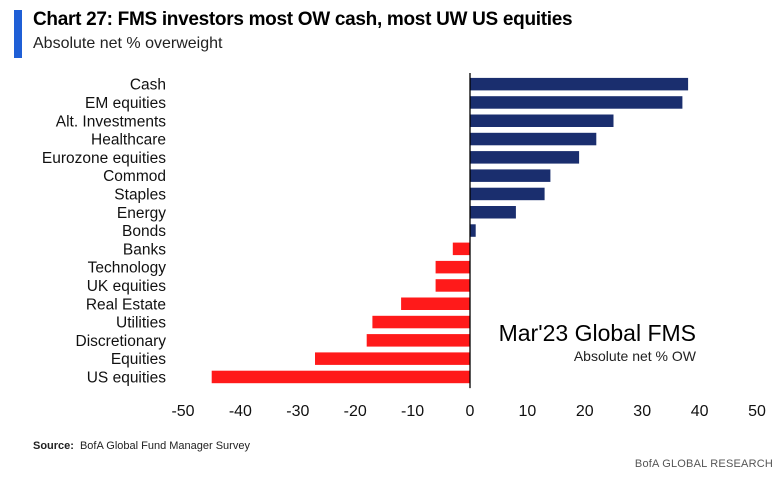 The image size is (775, 481). I want to click on annotation-subtitle: Absolute net % OW, so click(635, 356).